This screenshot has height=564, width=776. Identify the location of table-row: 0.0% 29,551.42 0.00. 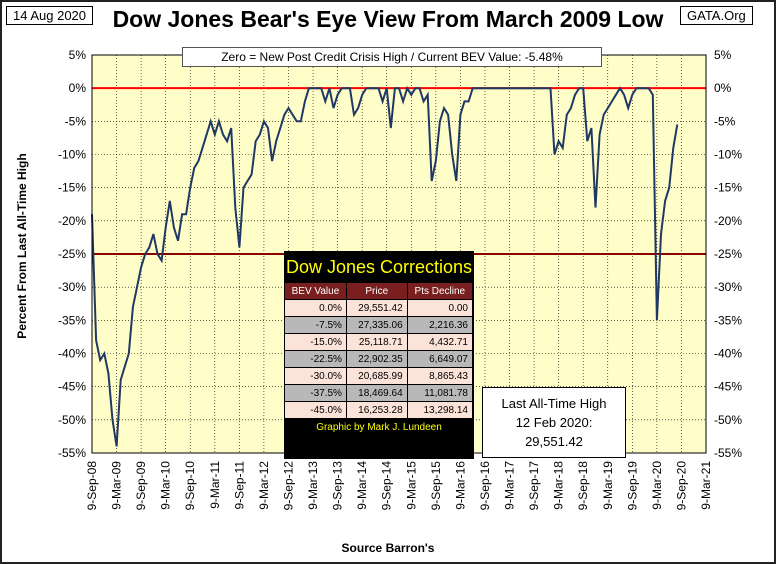
(379, 308).